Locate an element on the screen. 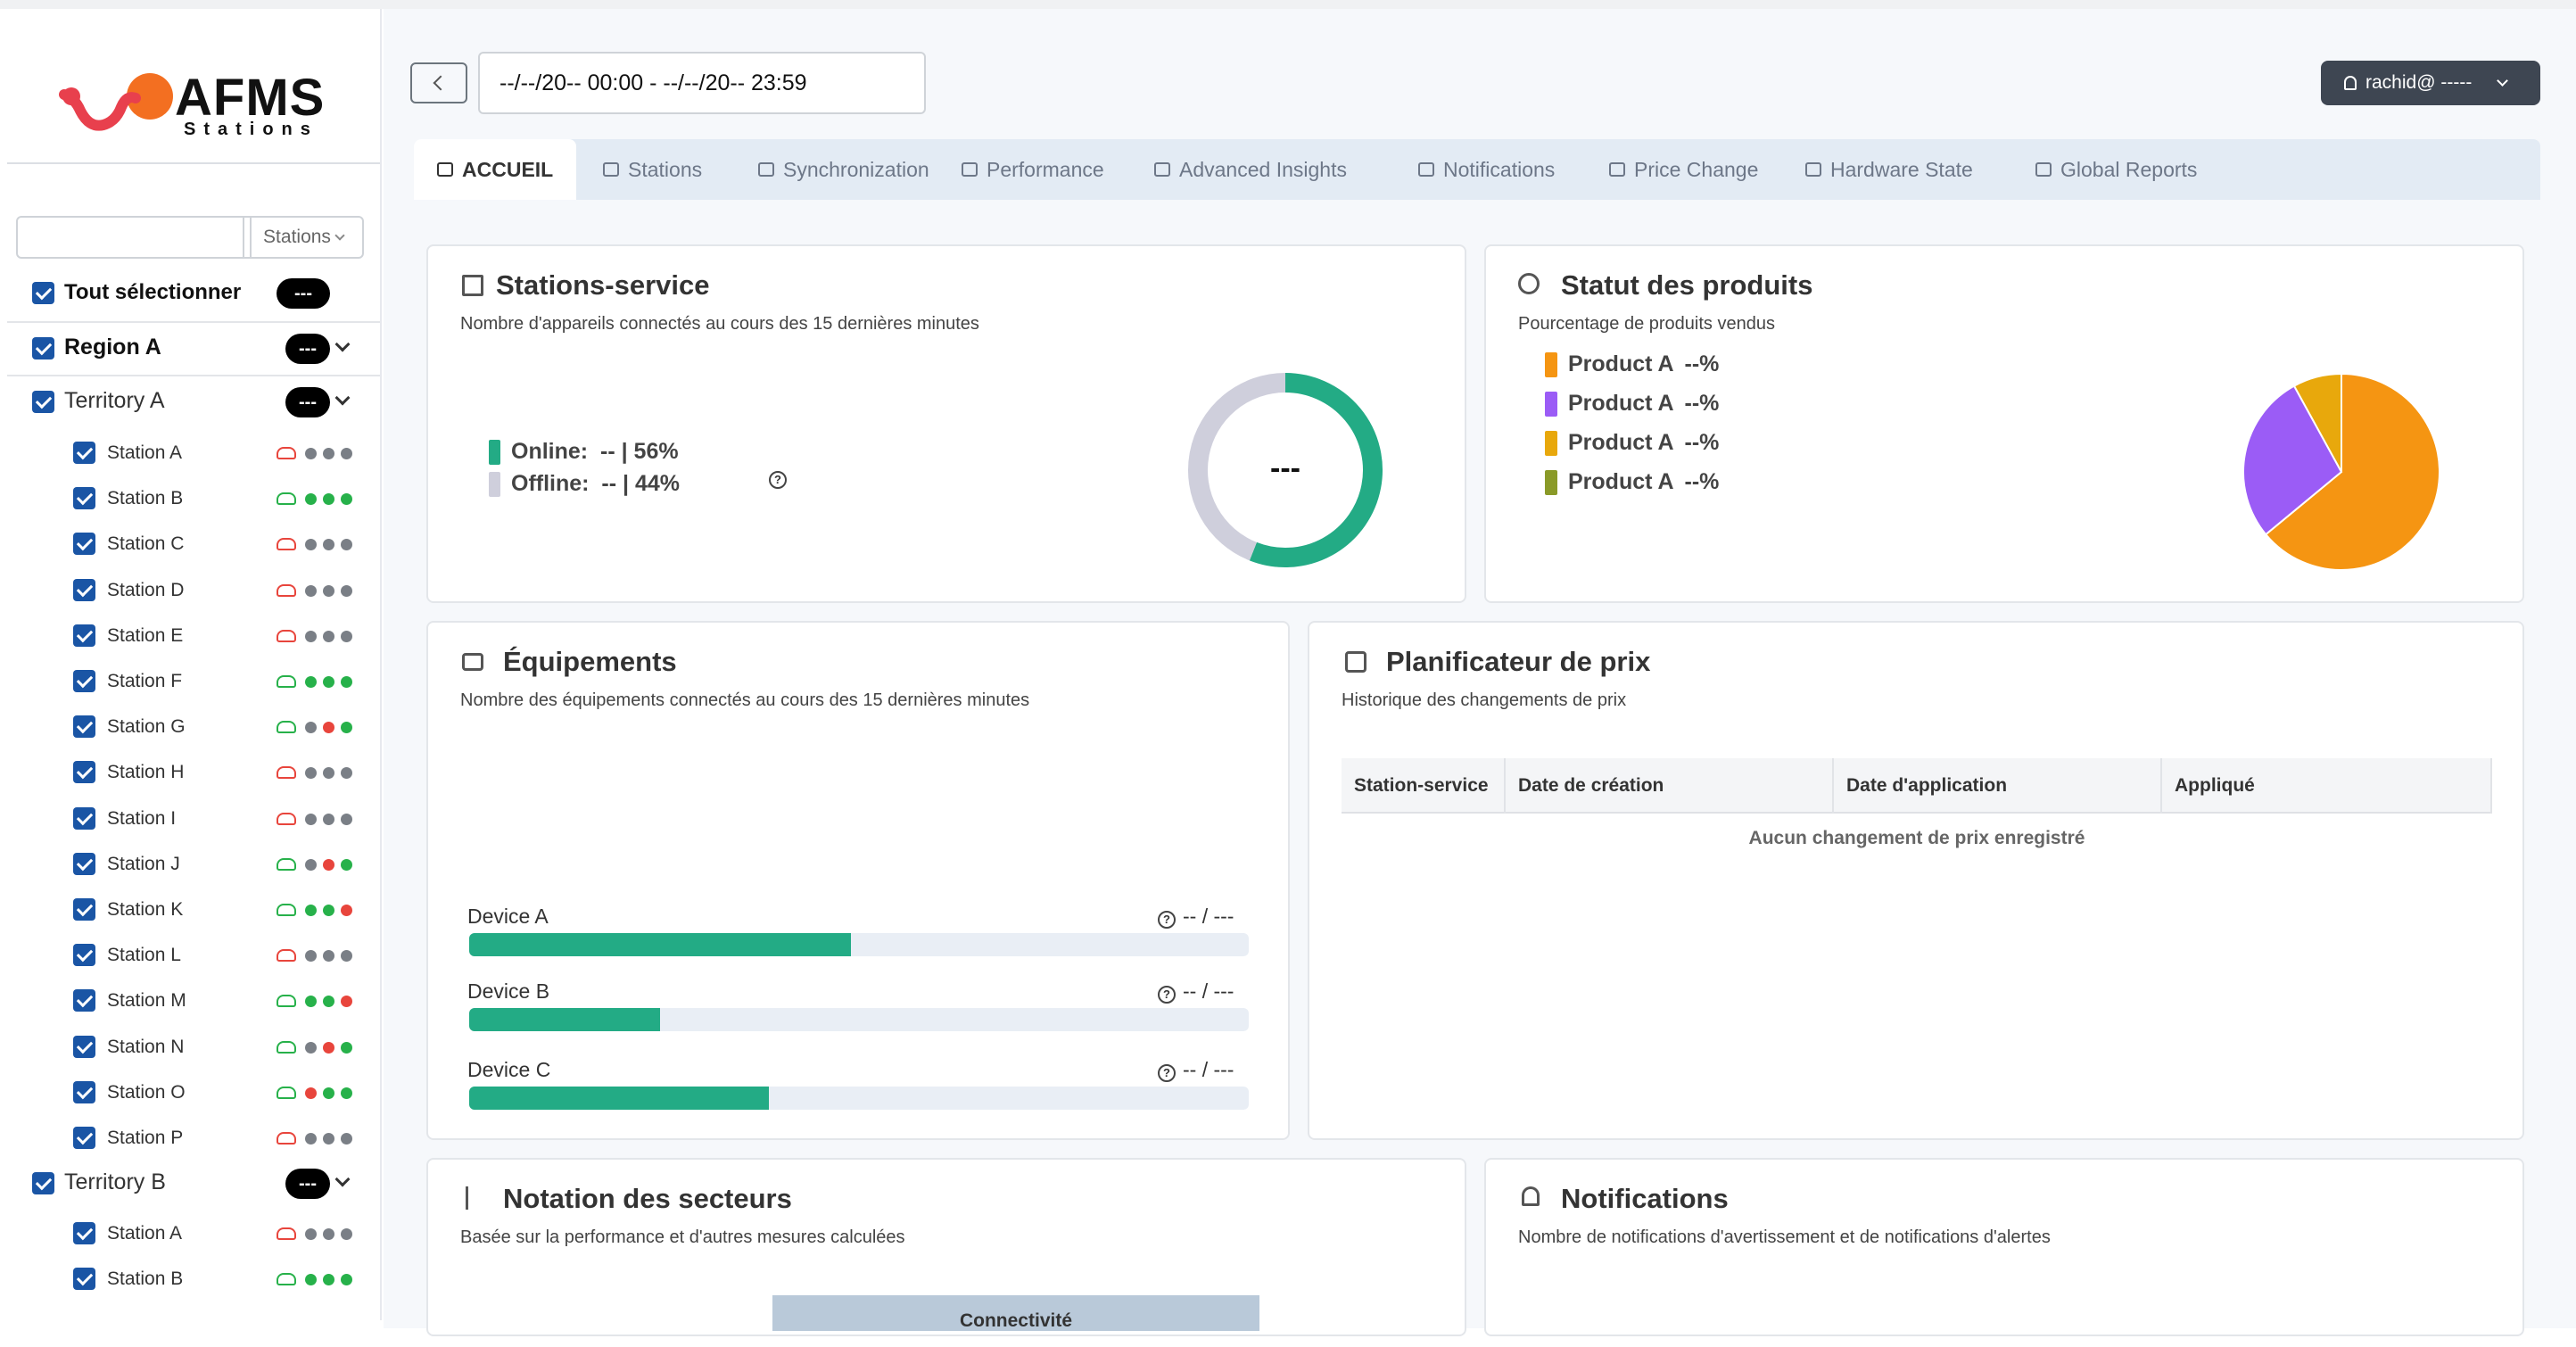  tab-accueil: ACCUEIL is located at coordinates (496, 169).